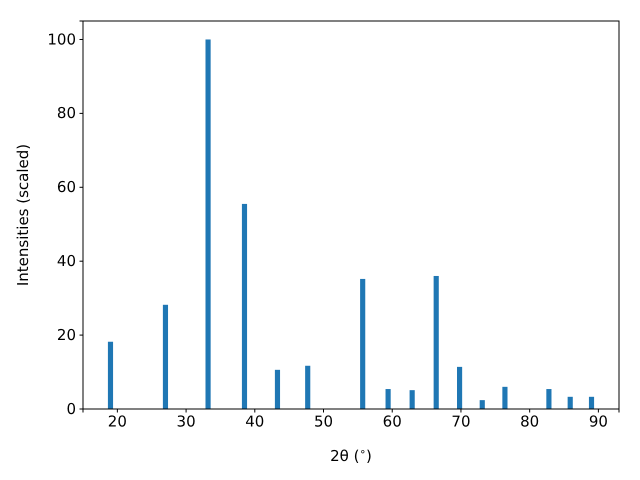  What do you see at coordinates (66, 261) in the screenshot?
I see `y-tick-label: 40` at bounding box center [66, 261].